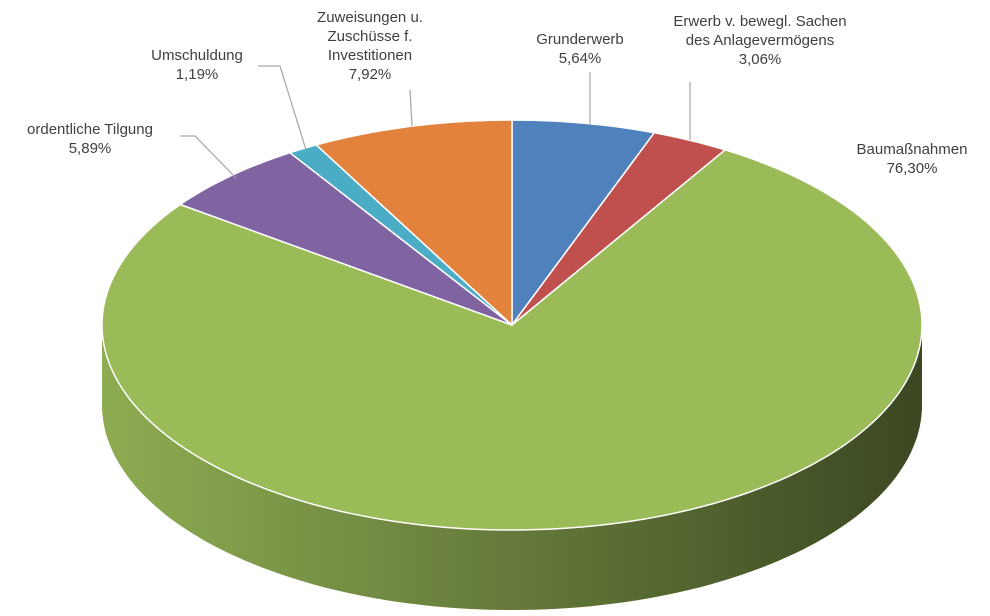 The width and height of the screenshot is (990, 616). Describe the element at coordinates (580, 39) in the screenshot. I see `category-label: Grunderwerb` at that location.